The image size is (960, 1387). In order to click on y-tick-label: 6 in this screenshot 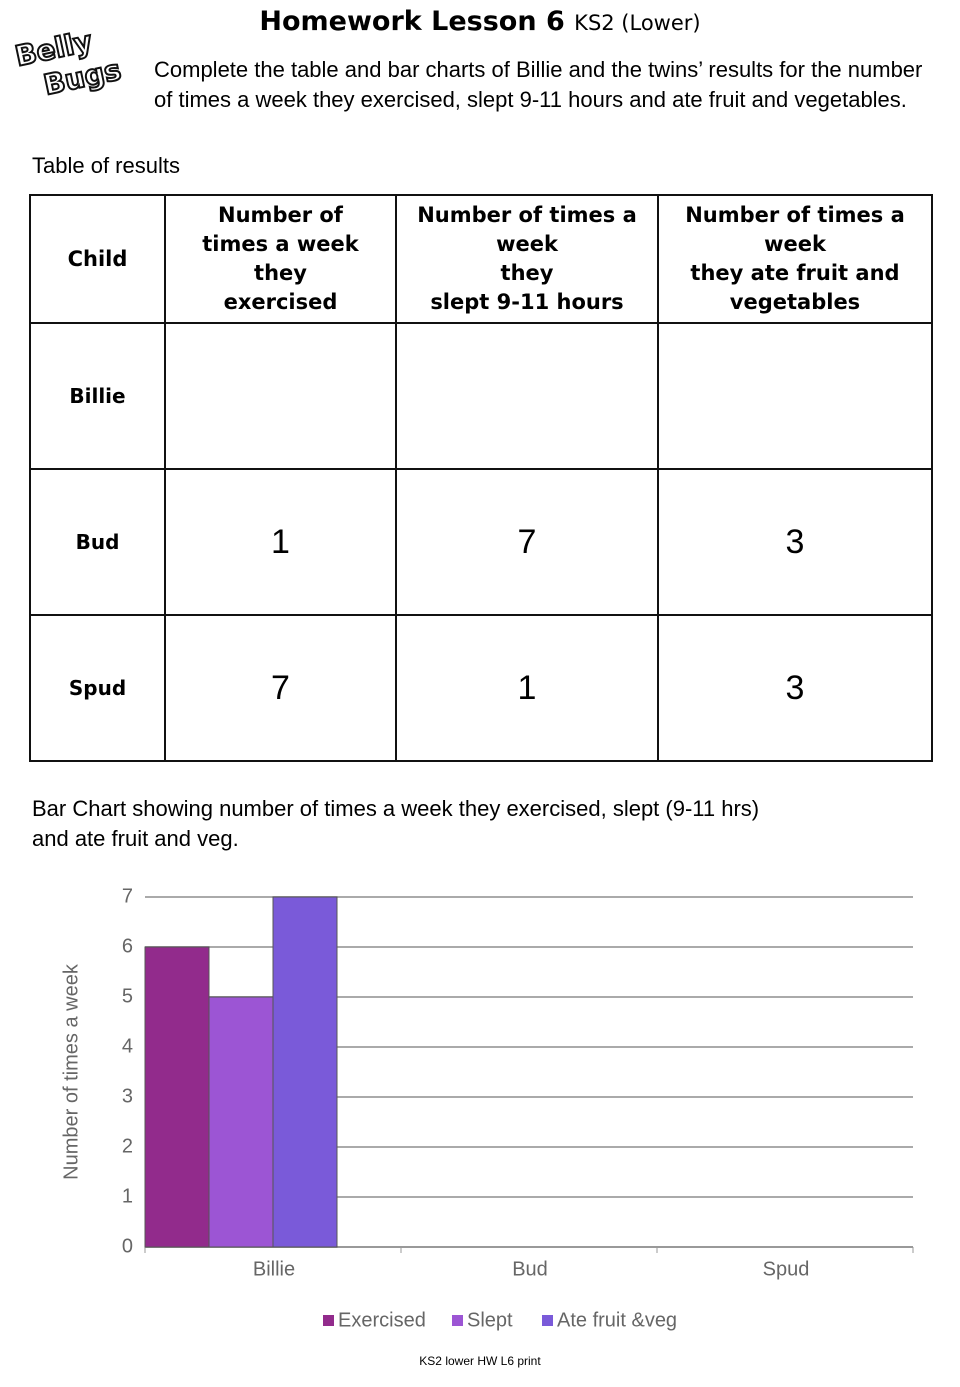, I will do `click(127, 946)`.